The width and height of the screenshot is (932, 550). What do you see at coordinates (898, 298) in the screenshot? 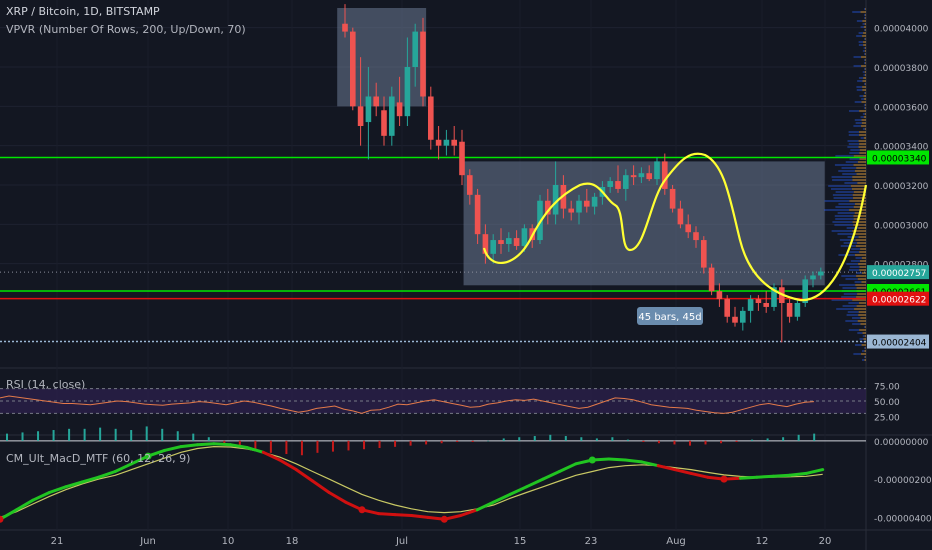
I see `price-axis-badge` at bounding box center [898, 298].